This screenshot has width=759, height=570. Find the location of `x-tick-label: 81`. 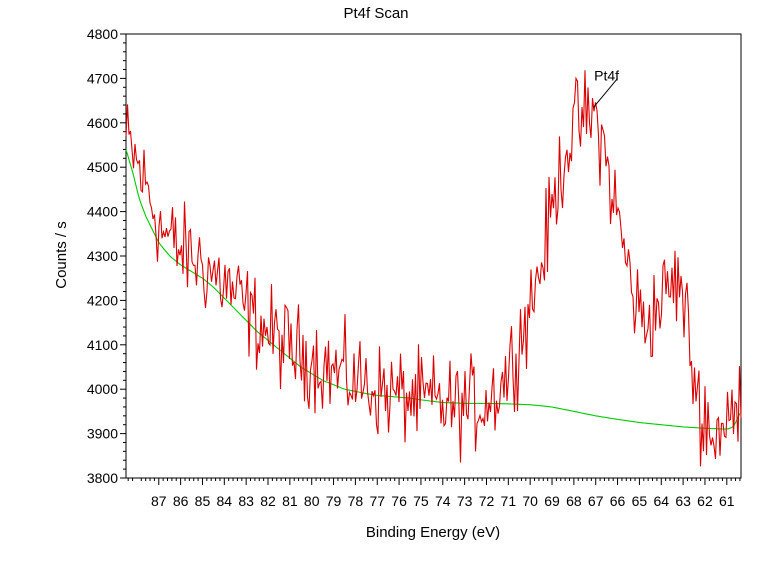

x-tick-label: 81 is located at coordinates (290, 501).